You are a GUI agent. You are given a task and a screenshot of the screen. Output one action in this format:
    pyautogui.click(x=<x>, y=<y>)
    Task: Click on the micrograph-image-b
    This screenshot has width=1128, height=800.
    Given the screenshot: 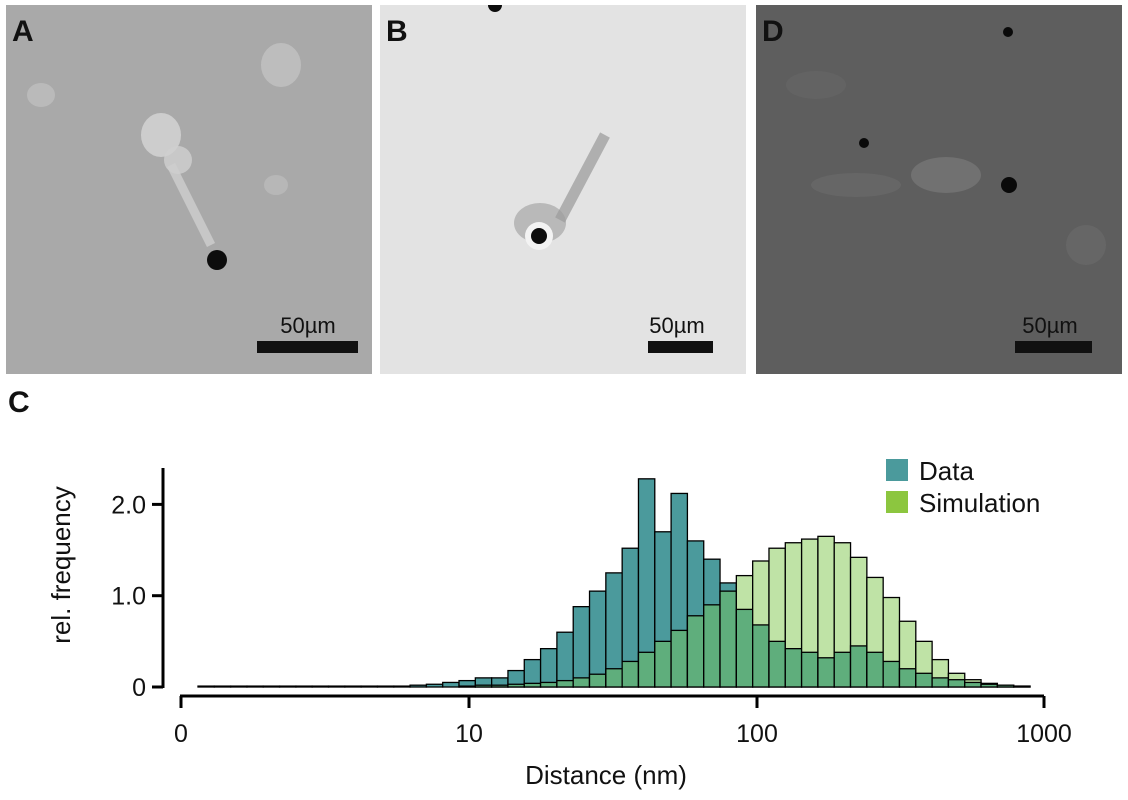 What is the action you would take?
    pyautogui.click(x=563, y=189)
    